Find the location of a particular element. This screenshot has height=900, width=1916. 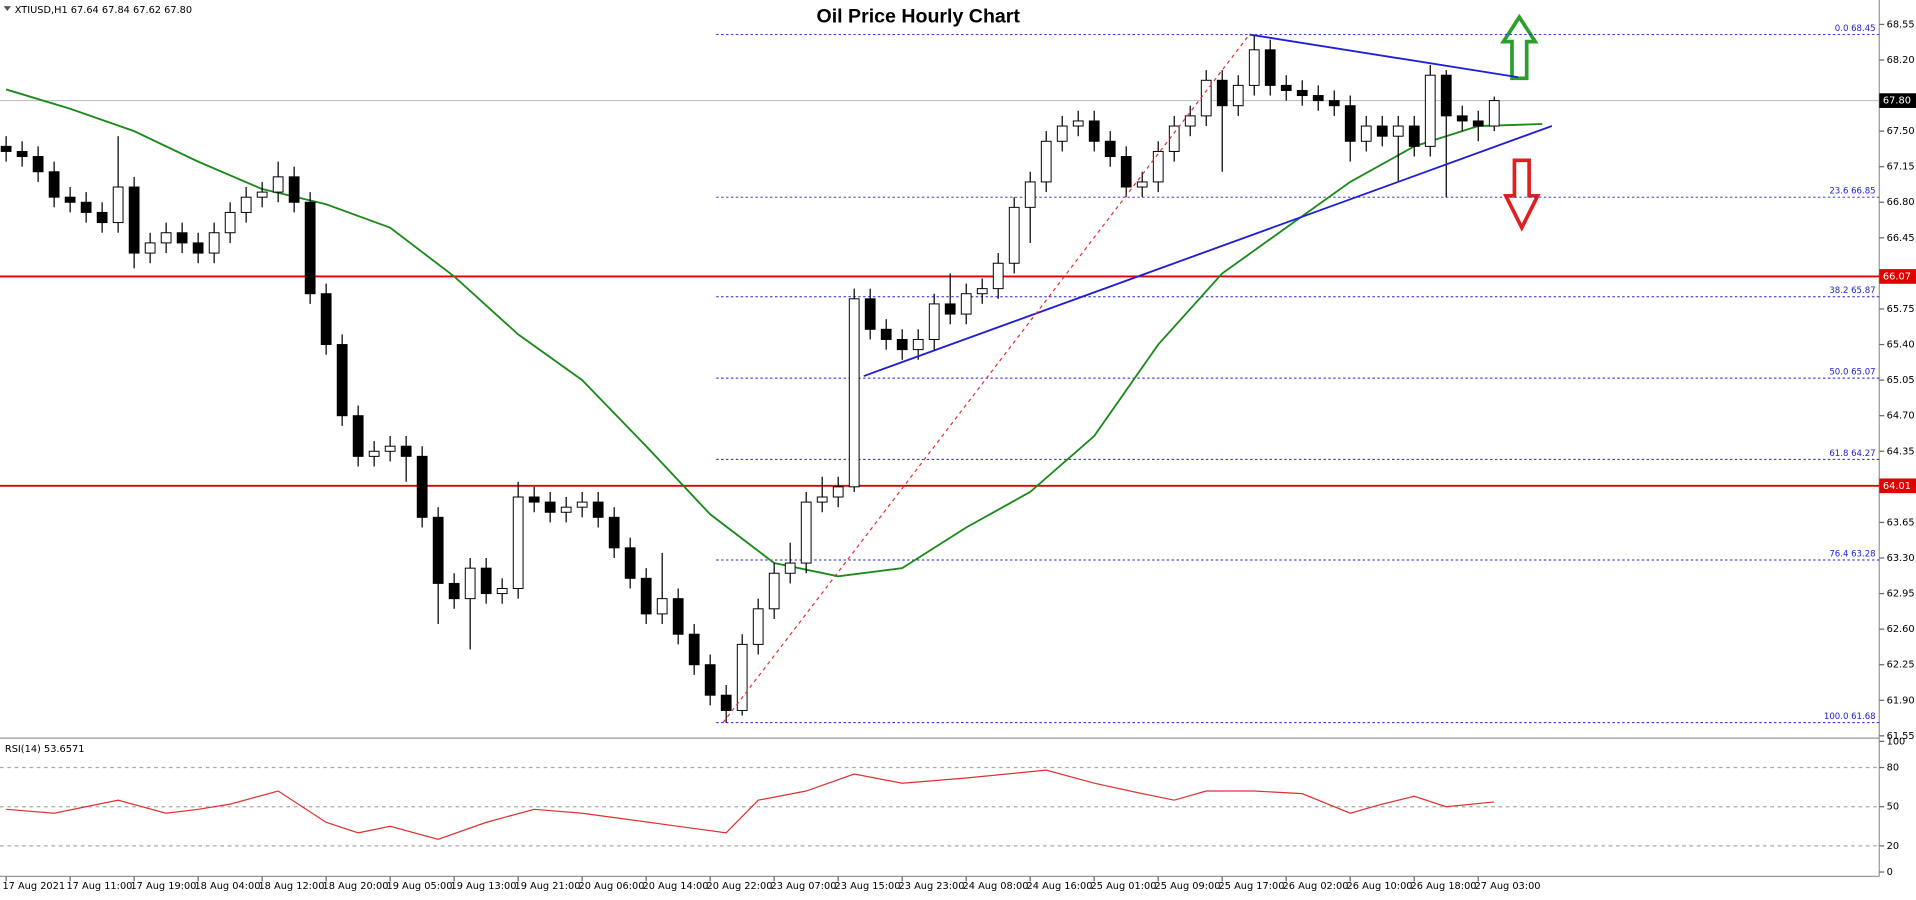

up-arrow is located at coordinates (1519, 47).